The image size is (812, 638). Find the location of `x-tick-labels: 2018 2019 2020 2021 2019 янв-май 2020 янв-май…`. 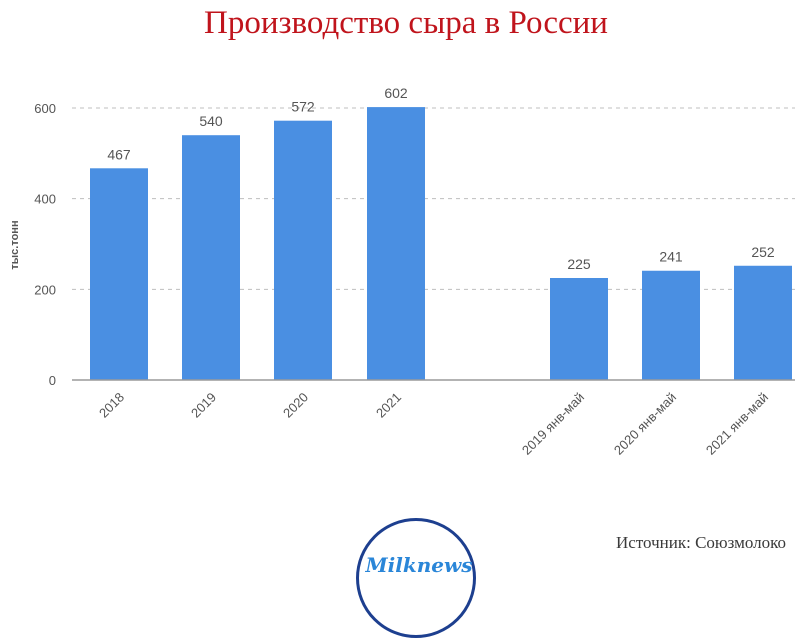

x-tick-labels: 2018 2019 2020 2021 2019 янв-май 2020 янв-май… is located at coordinates (433, 424).